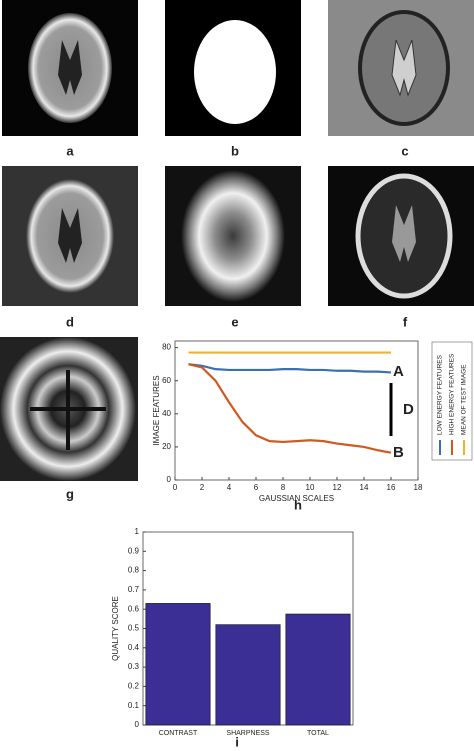 The height and width of the screenshot is (751, 474). I want to click on y-tick-label: 40, so click(166, 413).